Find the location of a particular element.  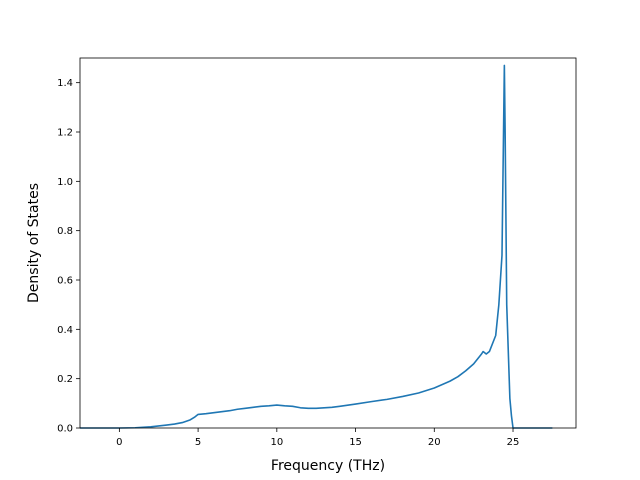

x-tick-label: 20 is located at coordinates (434, 442).